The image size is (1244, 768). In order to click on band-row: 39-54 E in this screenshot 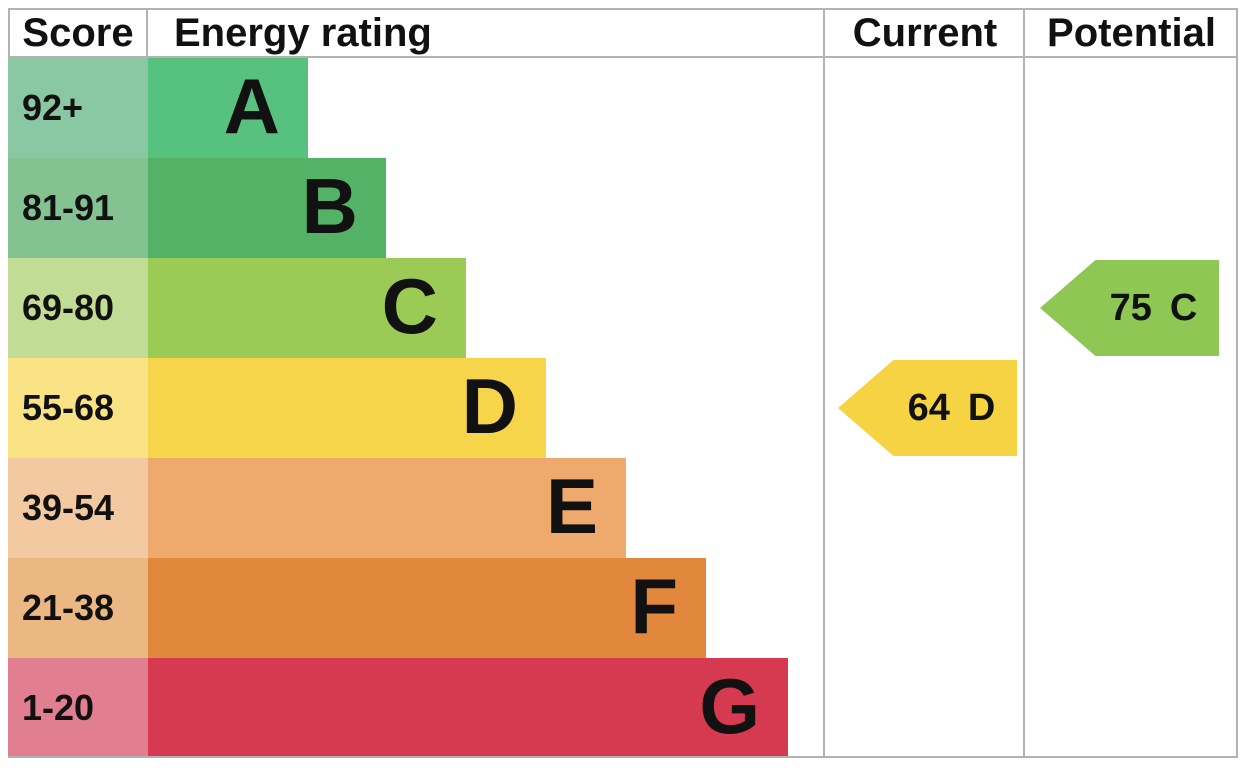, I will do `click(623, 508)`.